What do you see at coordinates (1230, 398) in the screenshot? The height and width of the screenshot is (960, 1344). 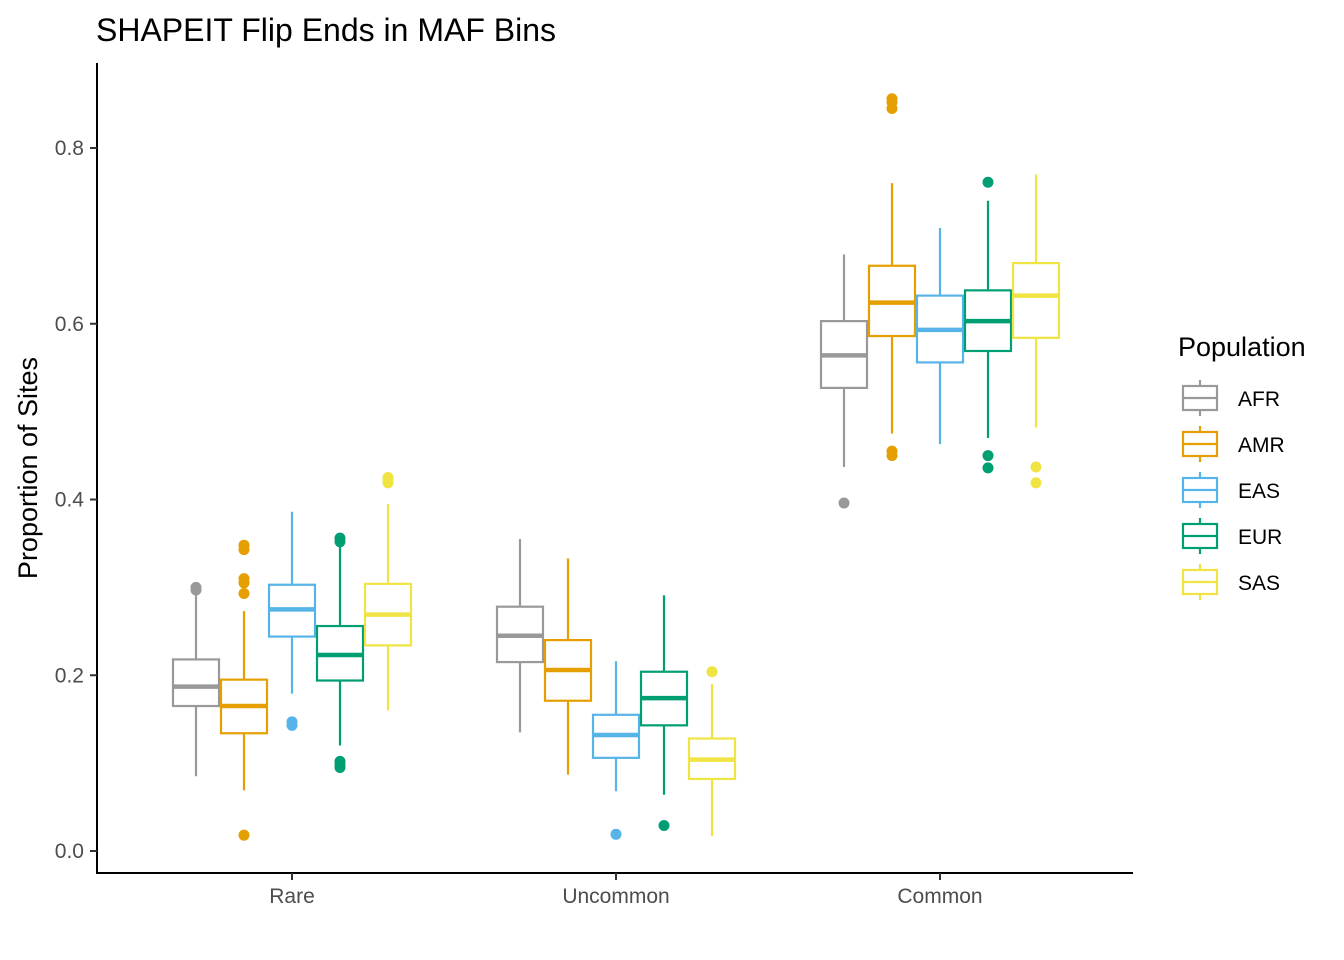 I see `legend-item-afr: AFR` at bounding box center [1230, 398].